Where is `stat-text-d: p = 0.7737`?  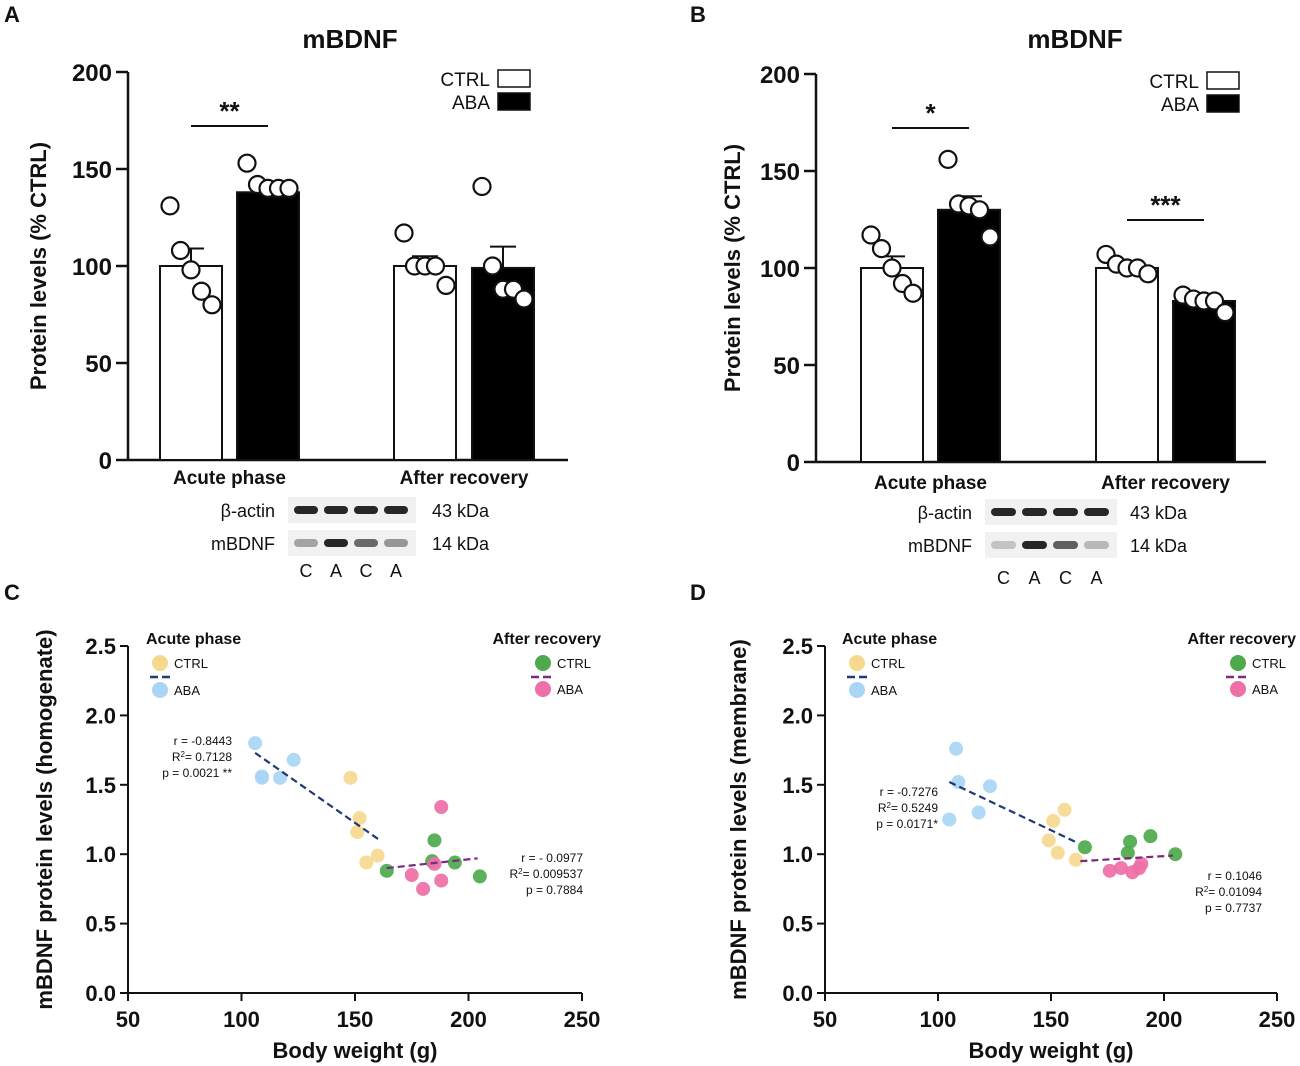 stat-text-d: p = 0.7737 is located at coordinates (1233, 908).